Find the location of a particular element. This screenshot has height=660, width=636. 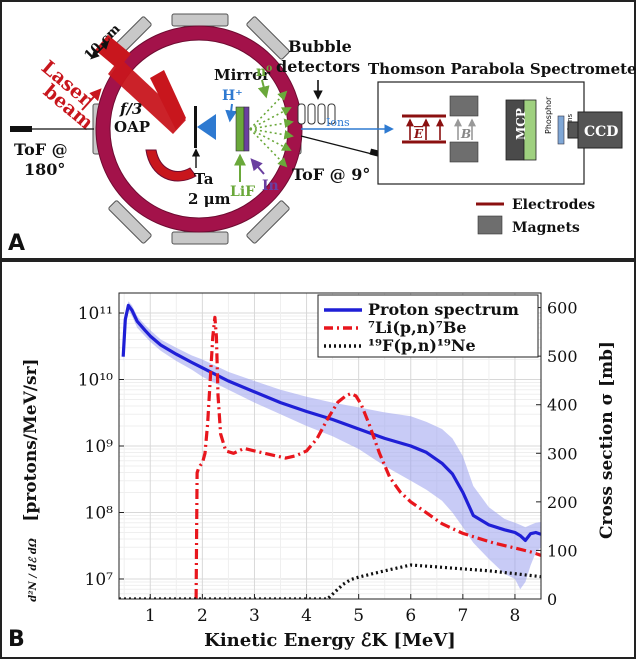

x-tick-label: 6 is located at coordinates (410, 616).